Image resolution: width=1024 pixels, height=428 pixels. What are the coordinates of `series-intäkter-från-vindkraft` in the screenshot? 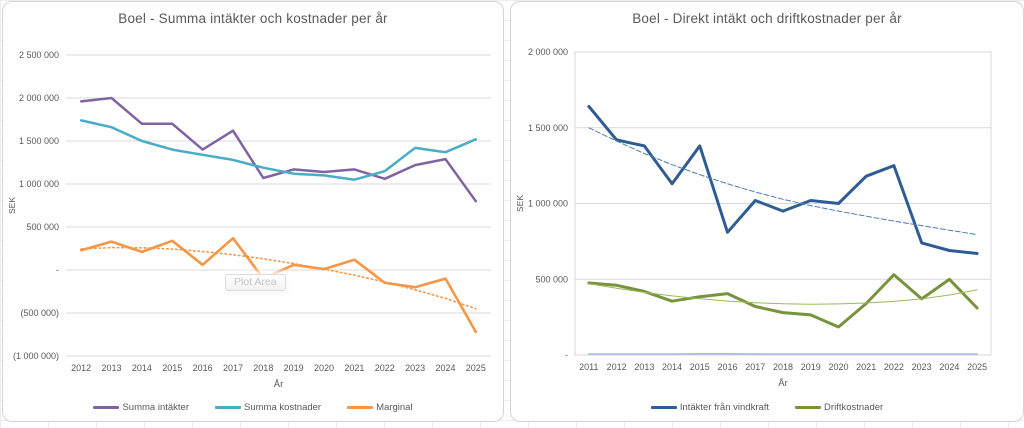 It's located at (783, 180).